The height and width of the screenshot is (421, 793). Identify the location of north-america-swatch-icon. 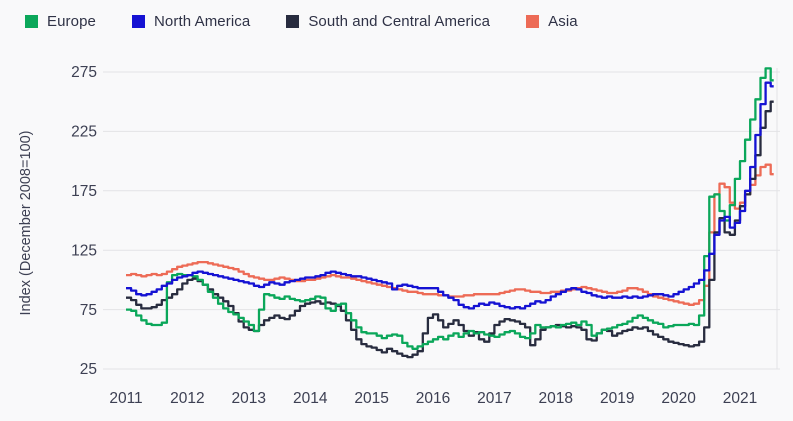
(138, 21).